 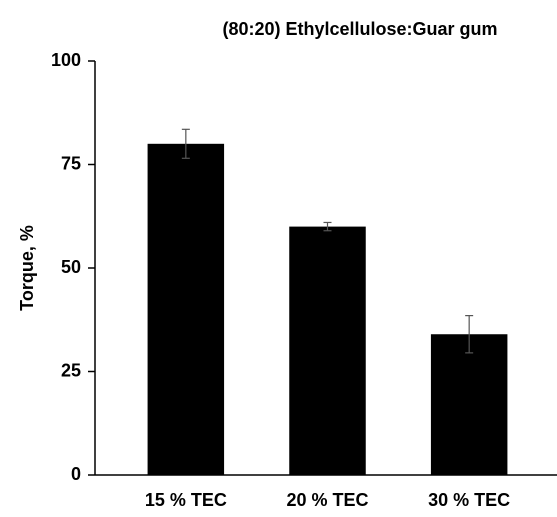 What do you see at coordinates (66, 60) in the screenshot?
I see `y-tick-label: 100` at bounding box center [66, 60].